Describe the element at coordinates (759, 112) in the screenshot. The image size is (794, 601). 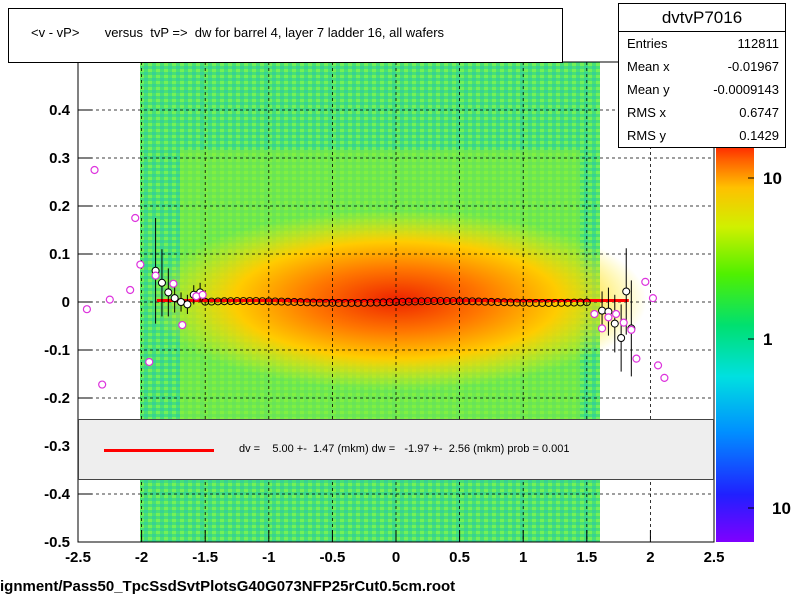
I see `stats-value: 0.6747` at that location.